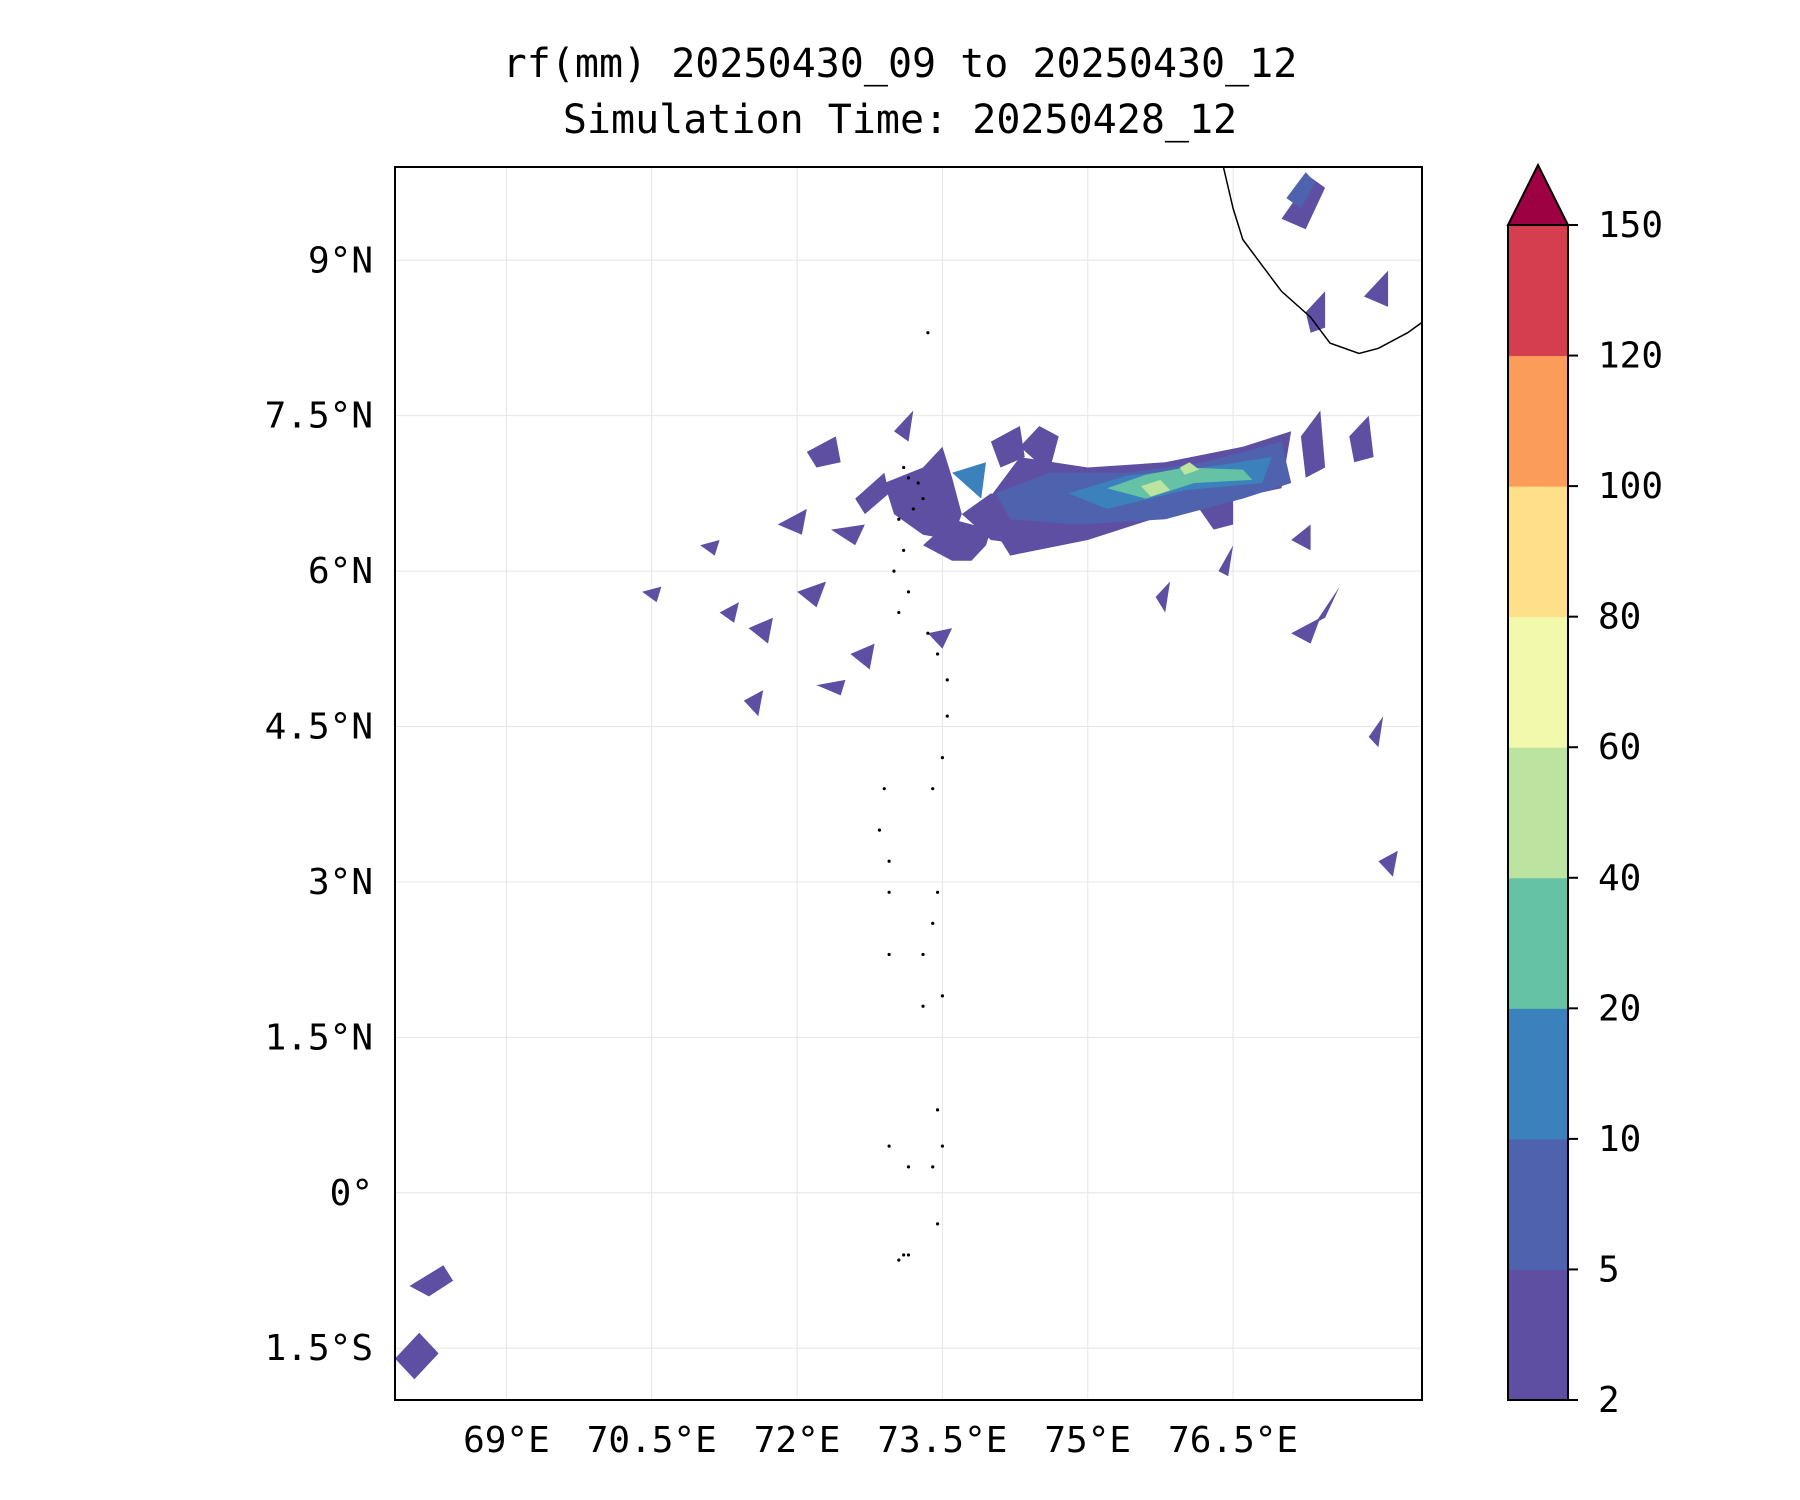 This screenshot has width=1800, height=1500. Describe the element at coordinates (1619, 747) in the screenshot. I see `colorbar-tick-label-5: 60` at that location.